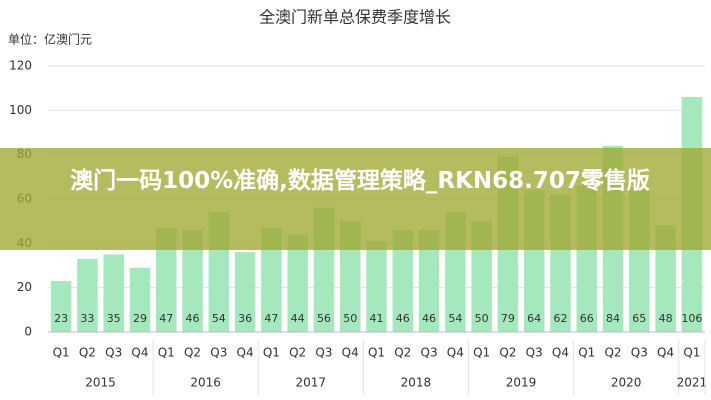 The image size is (711, 400). I want to click on value-label: 29, so click(140, 318).